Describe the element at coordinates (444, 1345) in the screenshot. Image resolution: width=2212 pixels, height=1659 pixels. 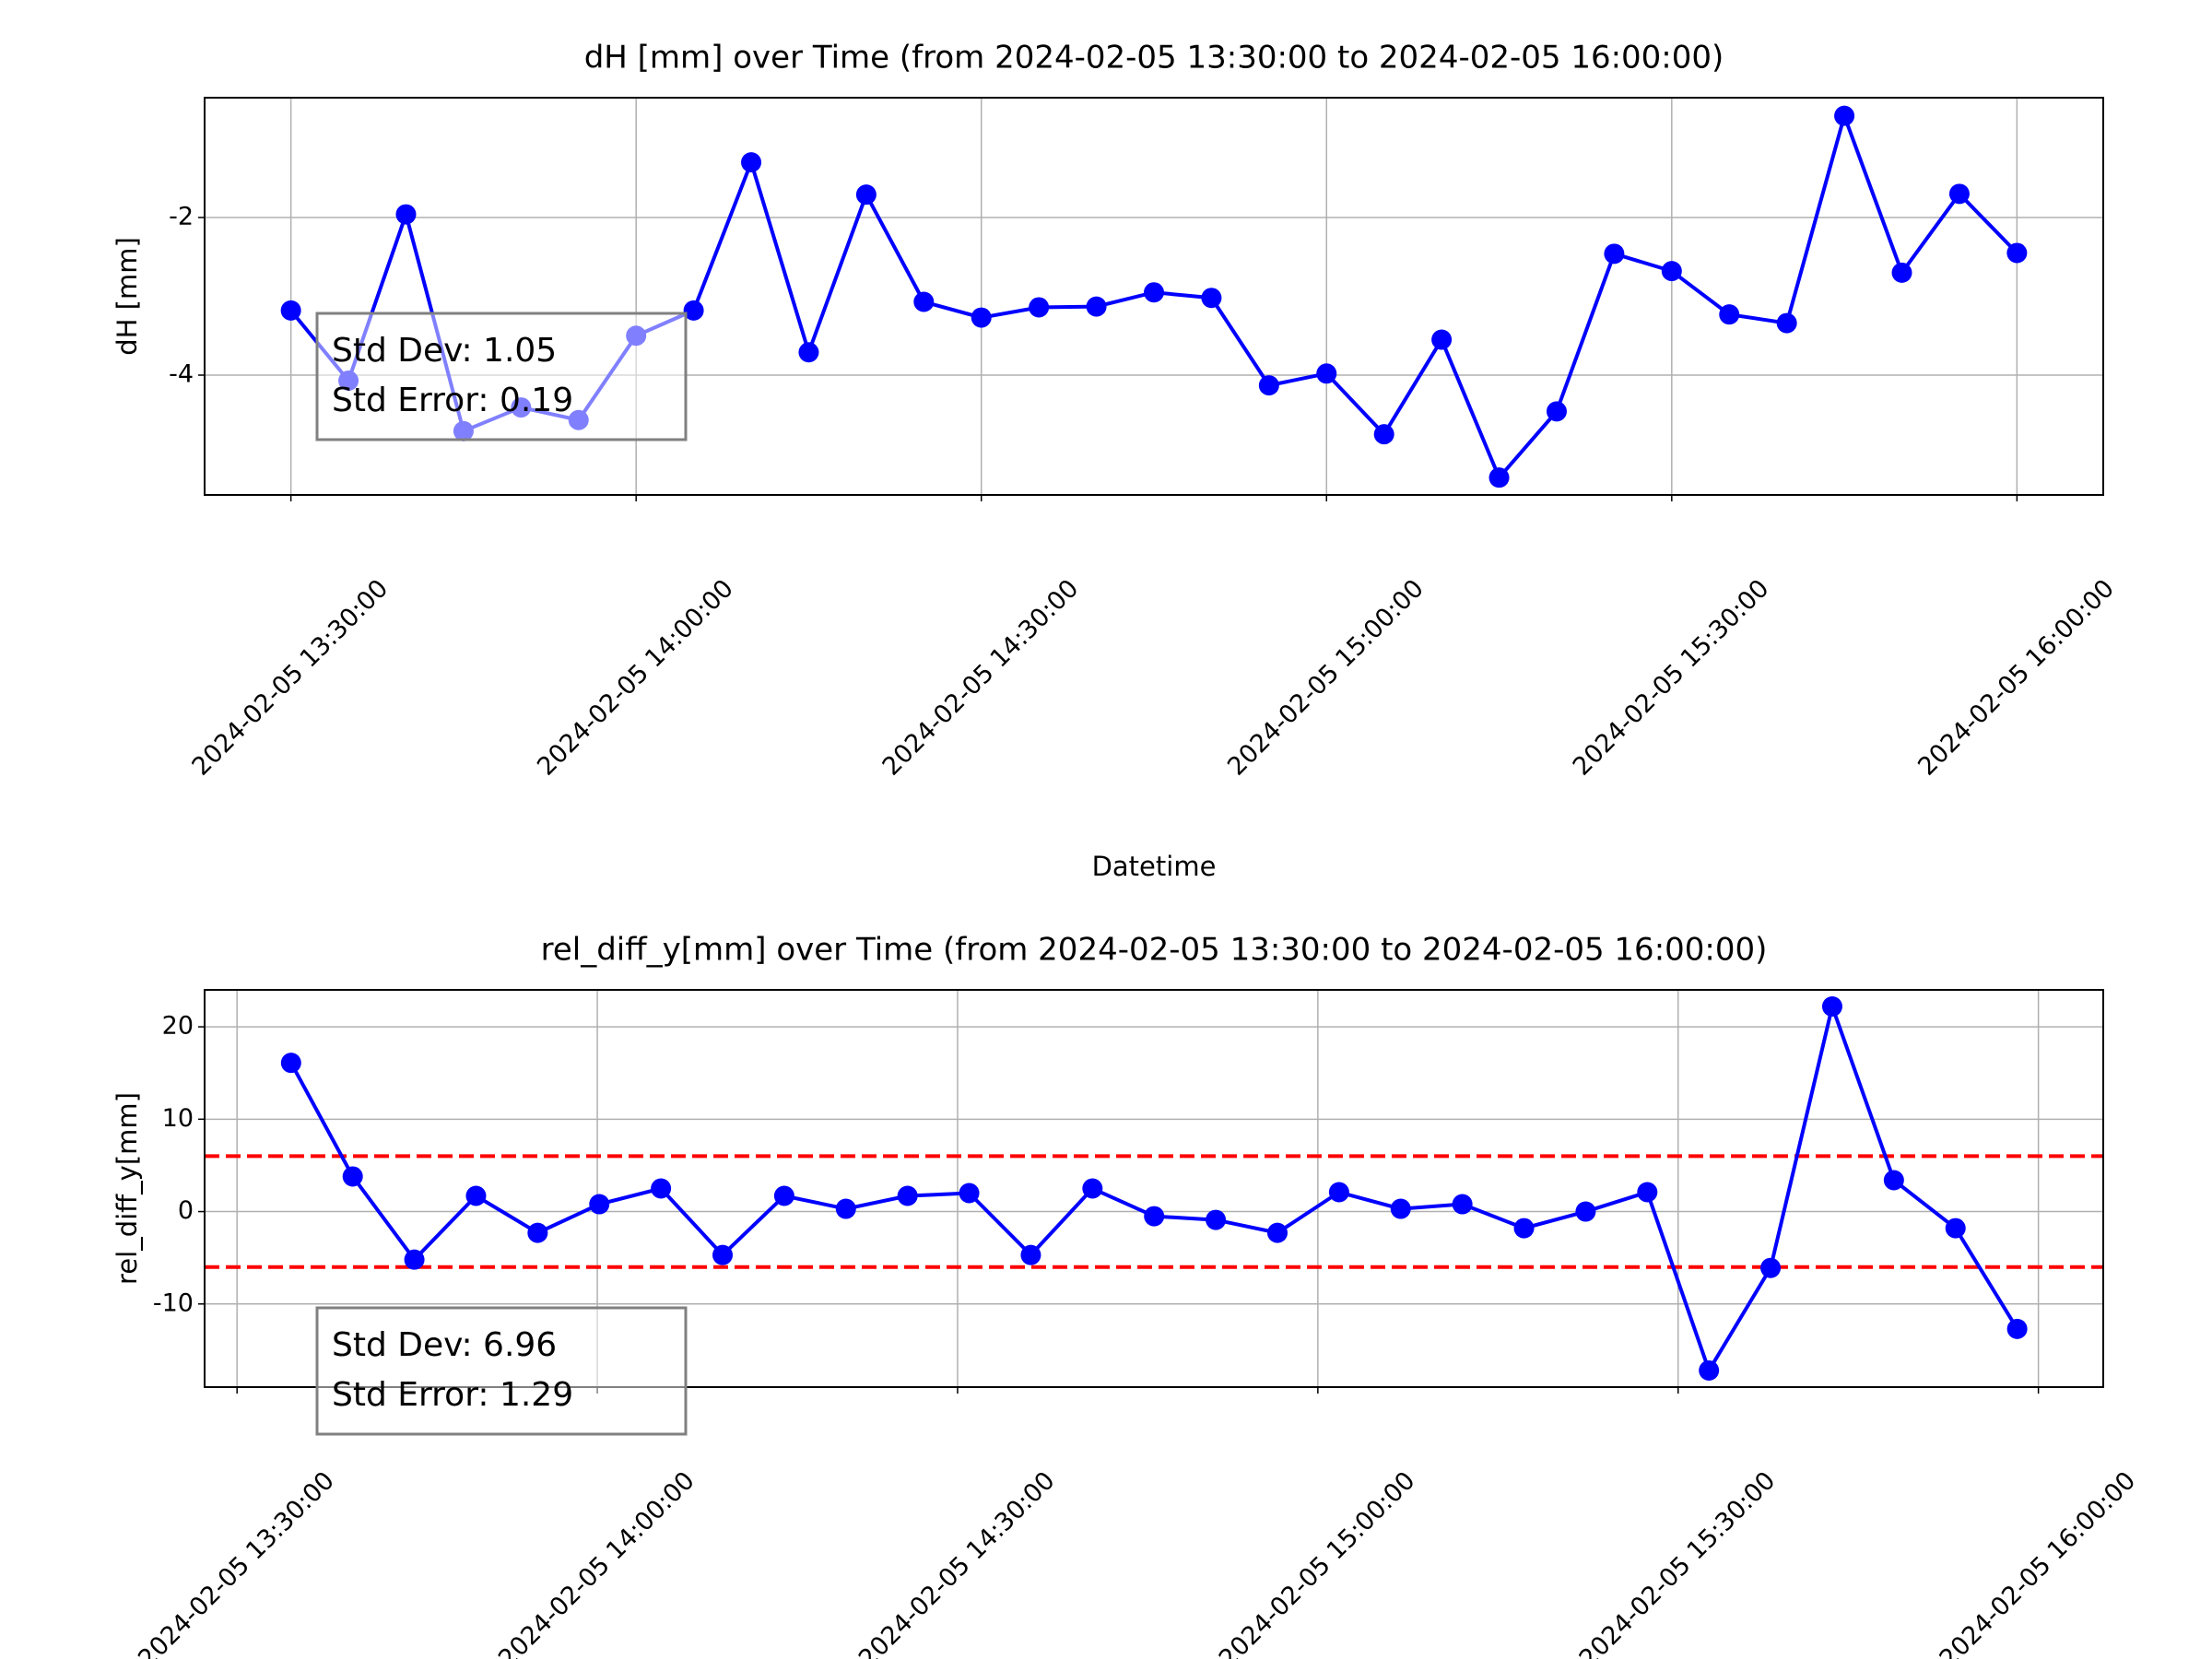
I see `annotation-text: Std Dev: 6.96` at that location.